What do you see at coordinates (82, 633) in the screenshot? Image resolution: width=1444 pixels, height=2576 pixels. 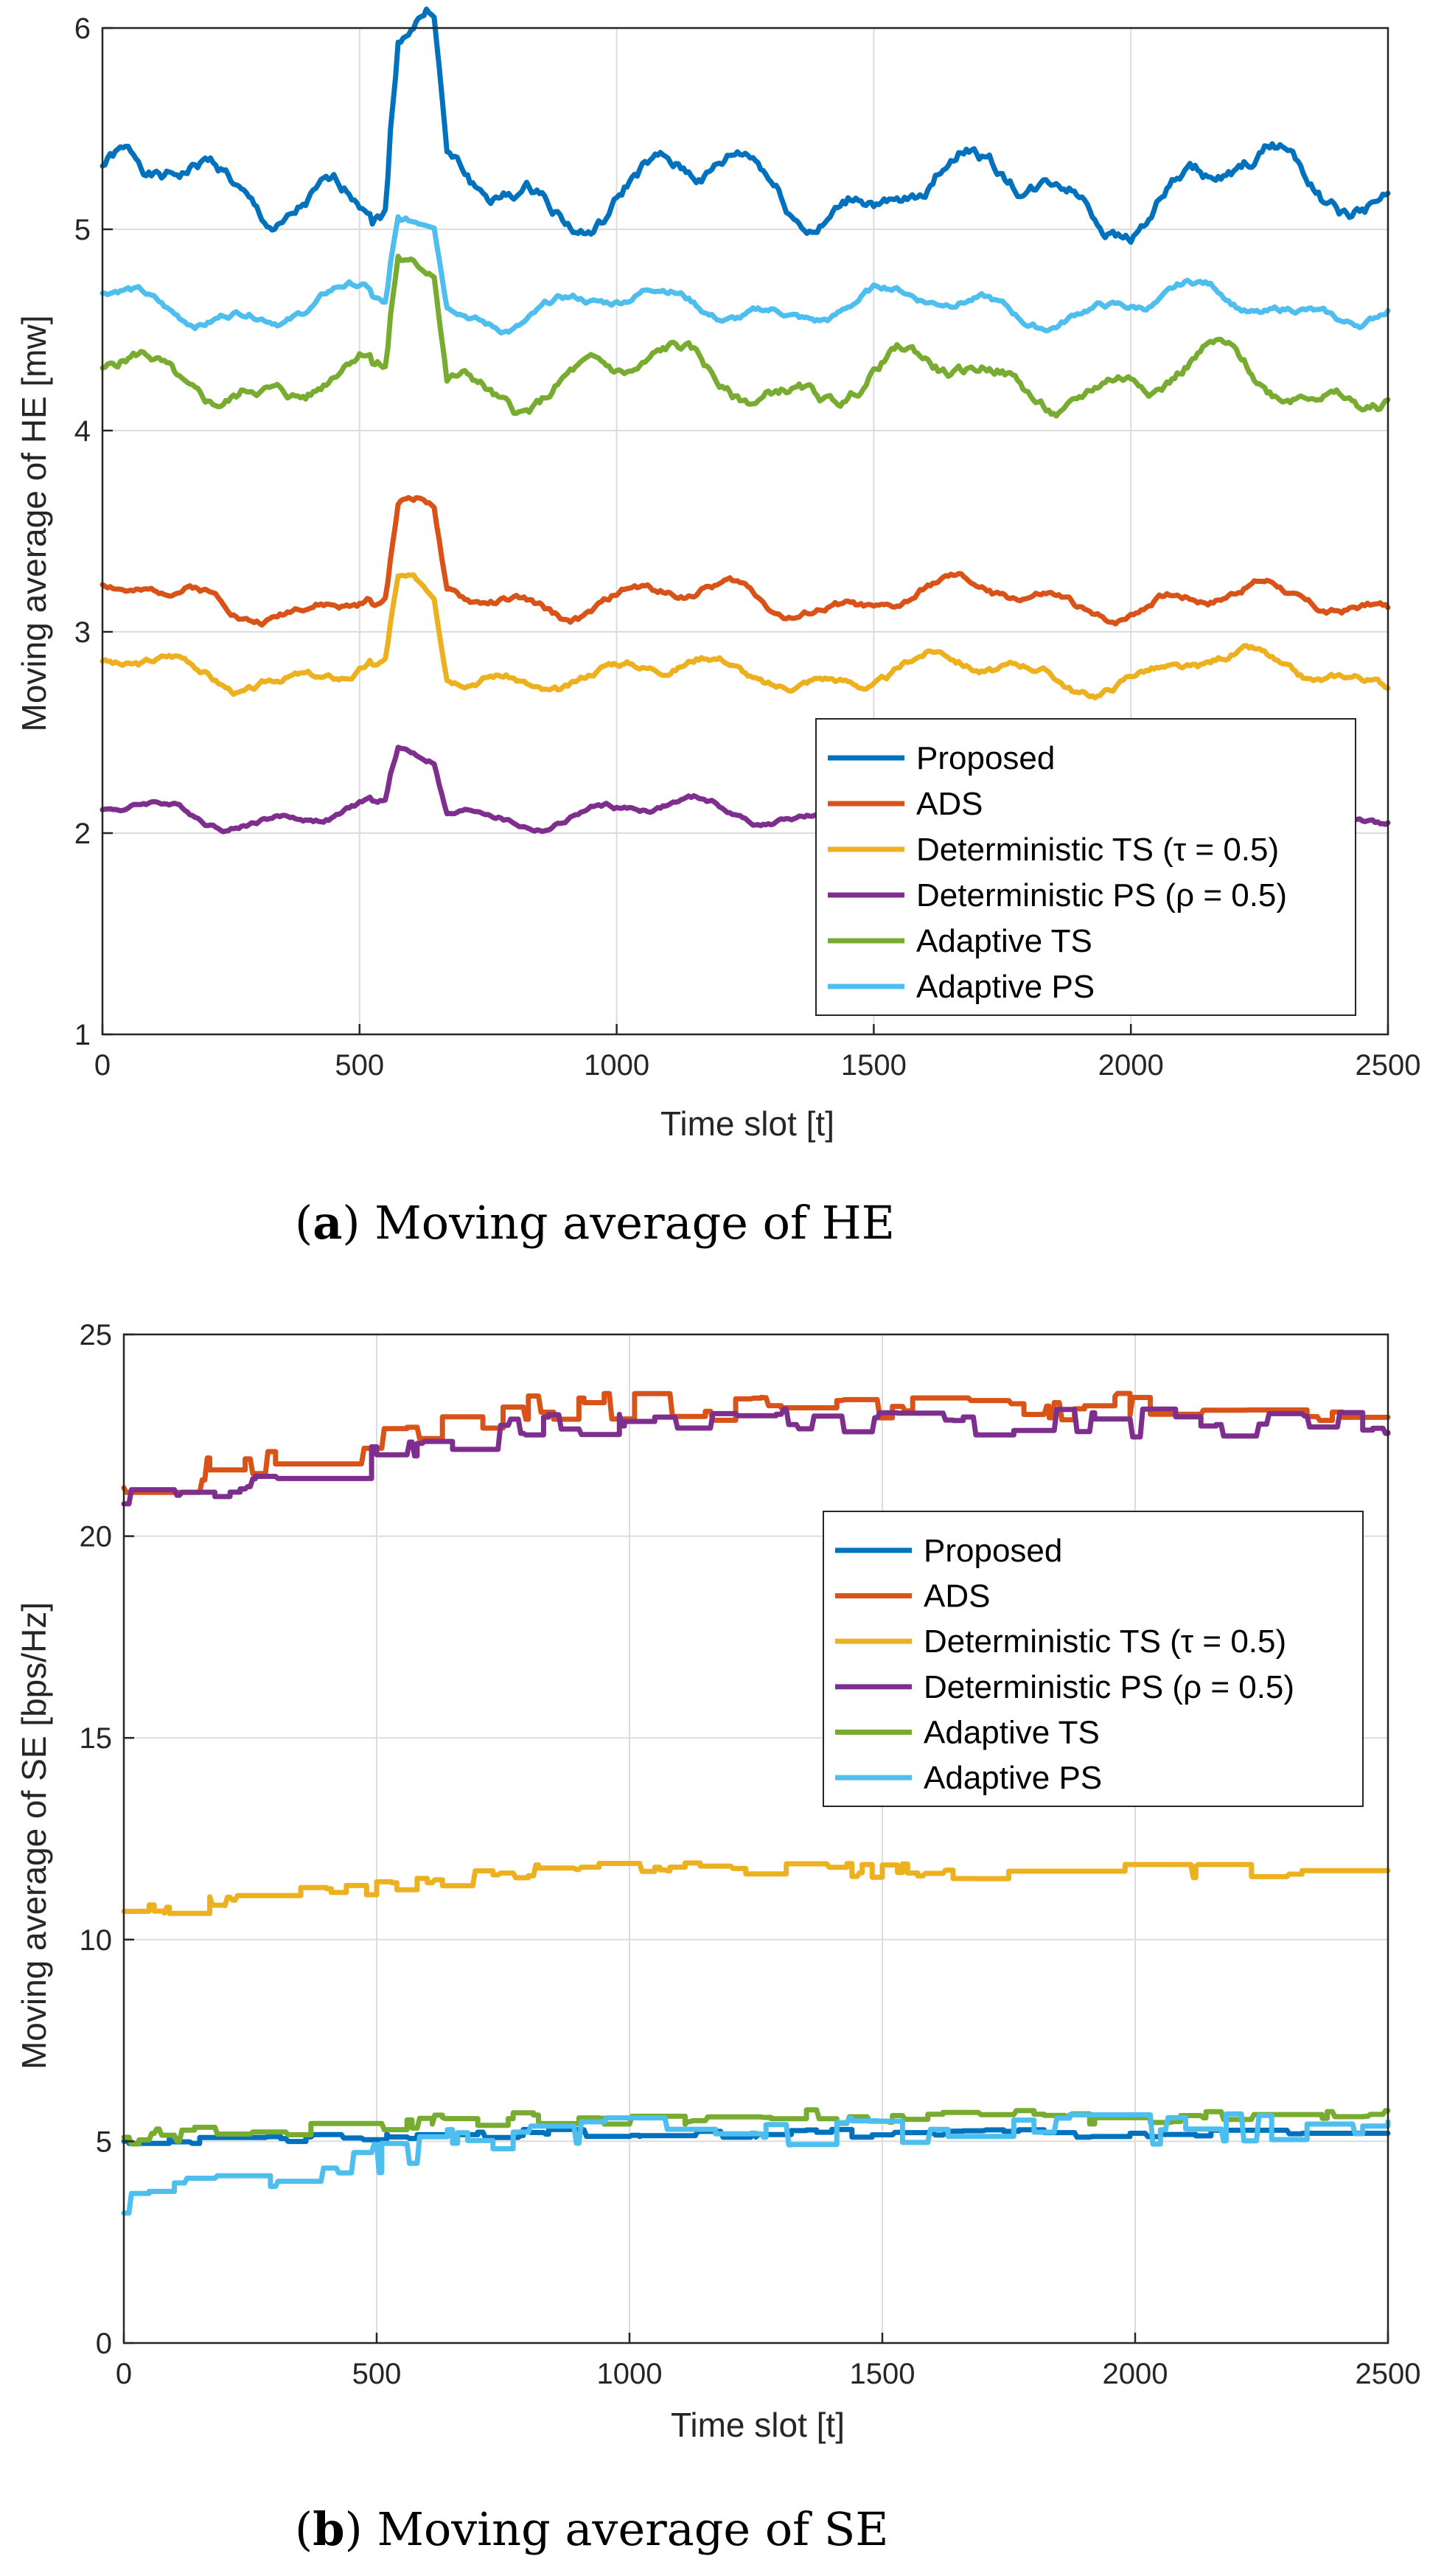 I see `y-tick-label: 3` at bounding box center [82, 633].